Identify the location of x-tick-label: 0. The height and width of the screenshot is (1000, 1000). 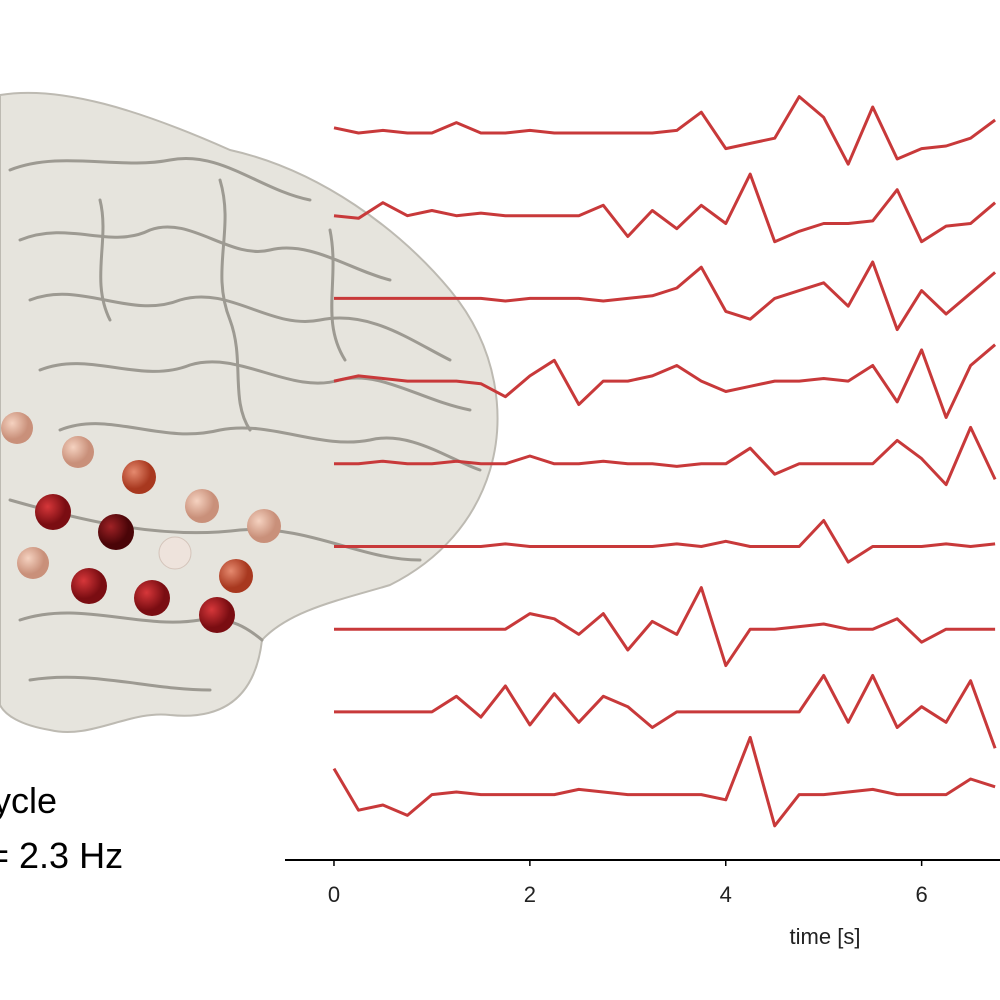
(334, 894).